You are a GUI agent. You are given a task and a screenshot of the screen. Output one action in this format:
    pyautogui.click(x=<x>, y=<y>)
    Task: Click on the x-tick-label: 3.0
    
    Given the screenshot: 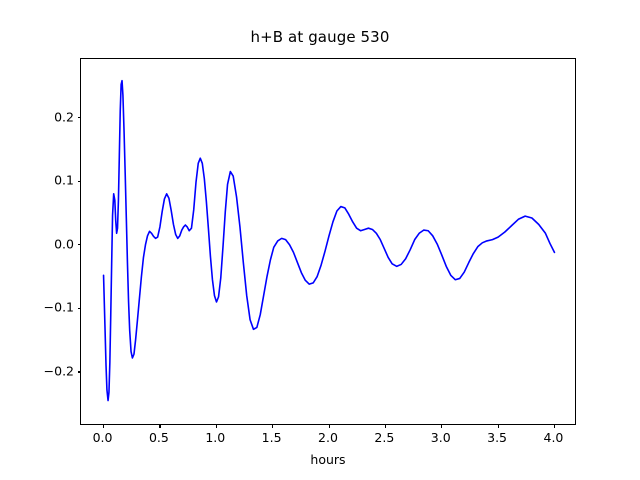 What is the action you would take?
    pyautogui.click(x=440, y=437)
    